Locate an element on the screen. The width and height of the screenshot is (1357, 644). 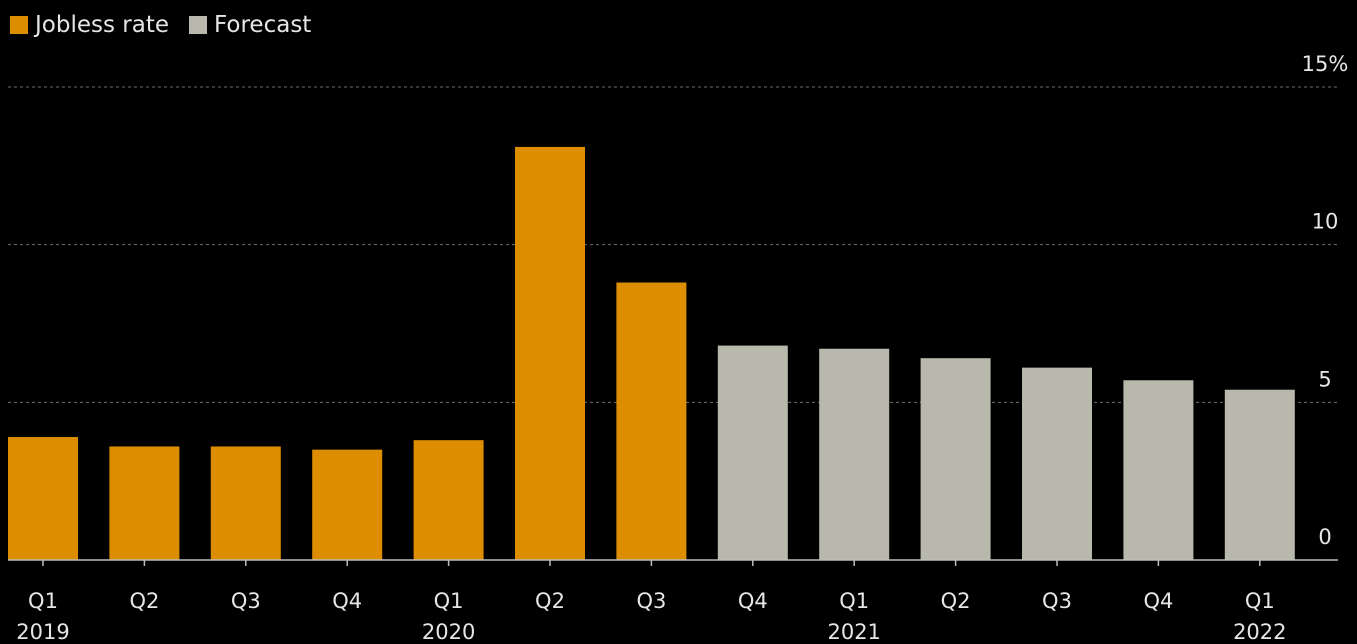
y-tick-label: 0 is located at coordinates (1324, 537).